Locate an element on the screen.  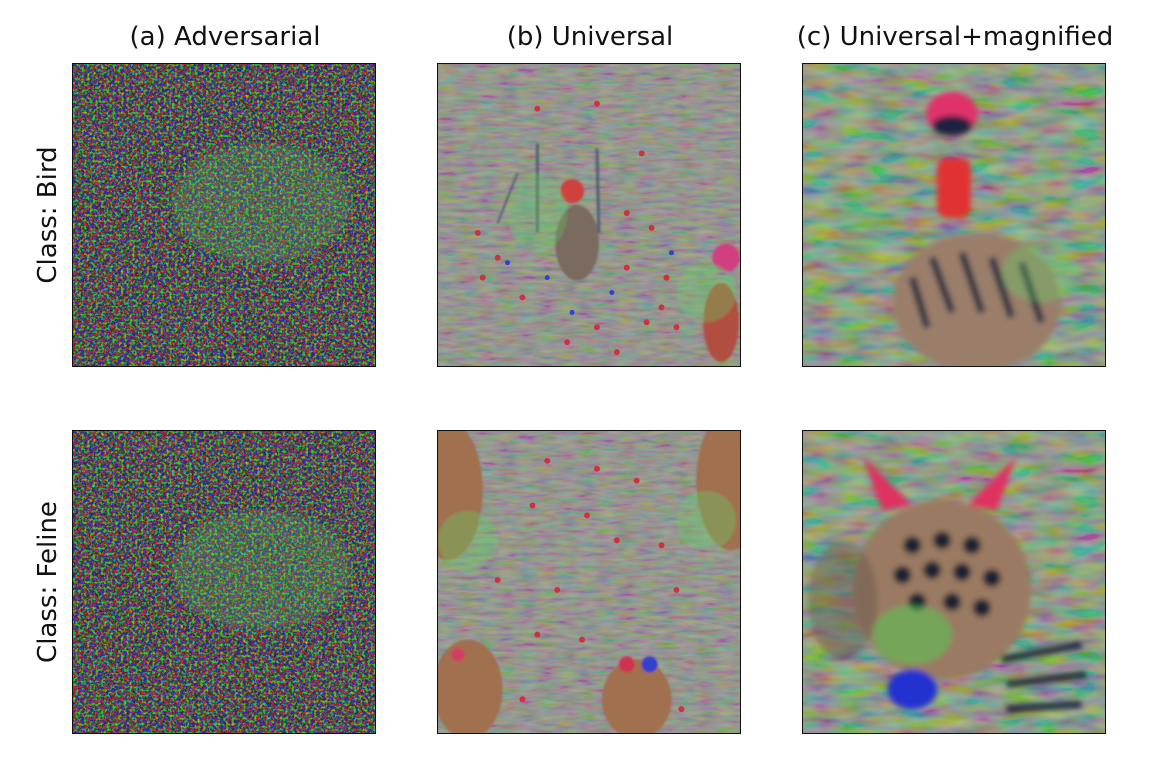
column-title-adversarial: (a) Adversarial is located at coordinates (225, 37).